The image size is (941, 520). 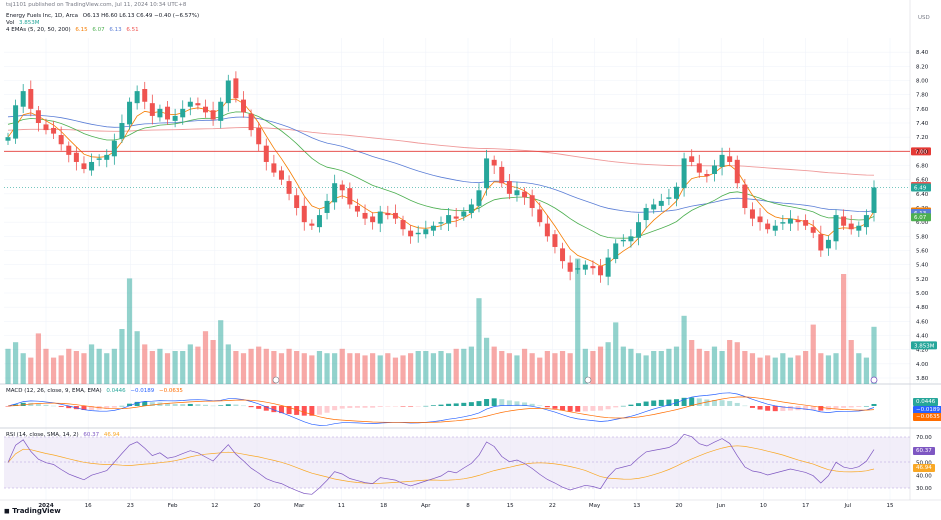 What do you see at coordinates (927, 417) in the screenshot?
I see `macd-signal-tag: −0.0635` at bounding box center [927, 417].